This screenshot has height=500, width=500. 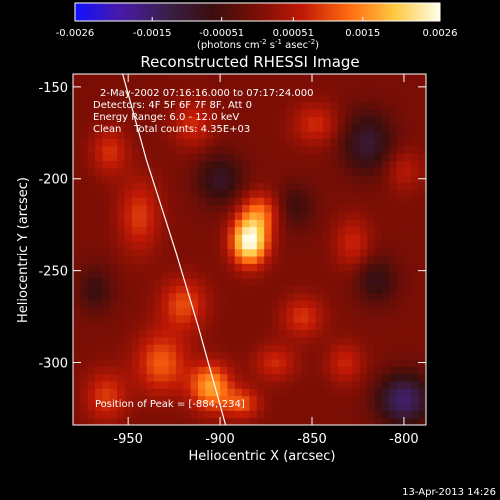 What do you see at coordinates (170, 404) in the screenshot?
I see `annotation-peak-position: Position of Peak = [-884,-234]` at bounding box center [170, 404].